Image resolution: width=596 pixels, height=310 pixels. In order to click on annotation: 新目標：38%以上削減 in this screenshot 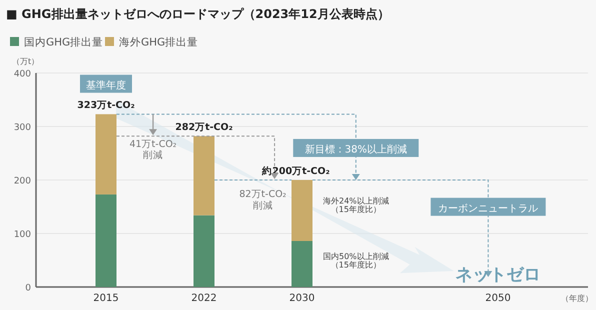, I will do `click(356, 149)`.